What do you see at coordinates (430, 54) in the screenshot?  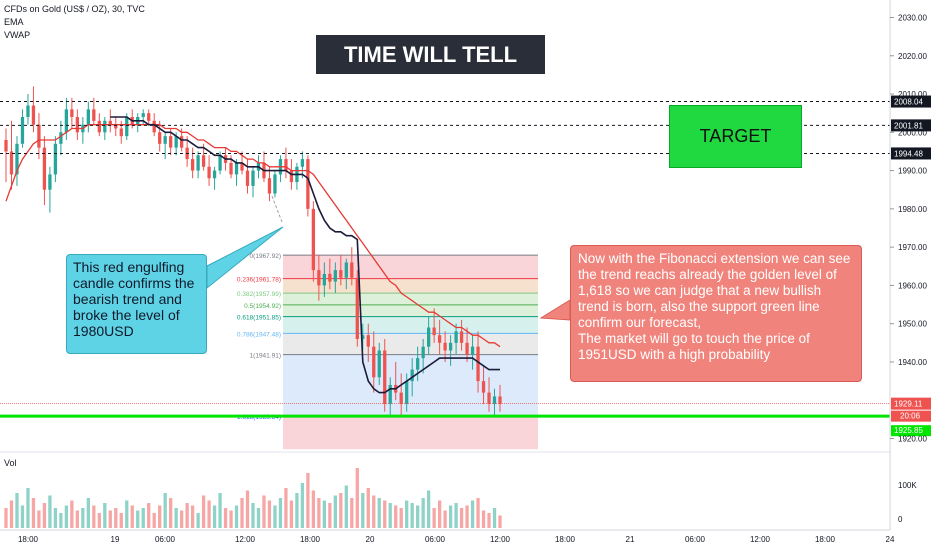 I see `title-box: TIME WILL TELL` at bounding box center [430, 54].